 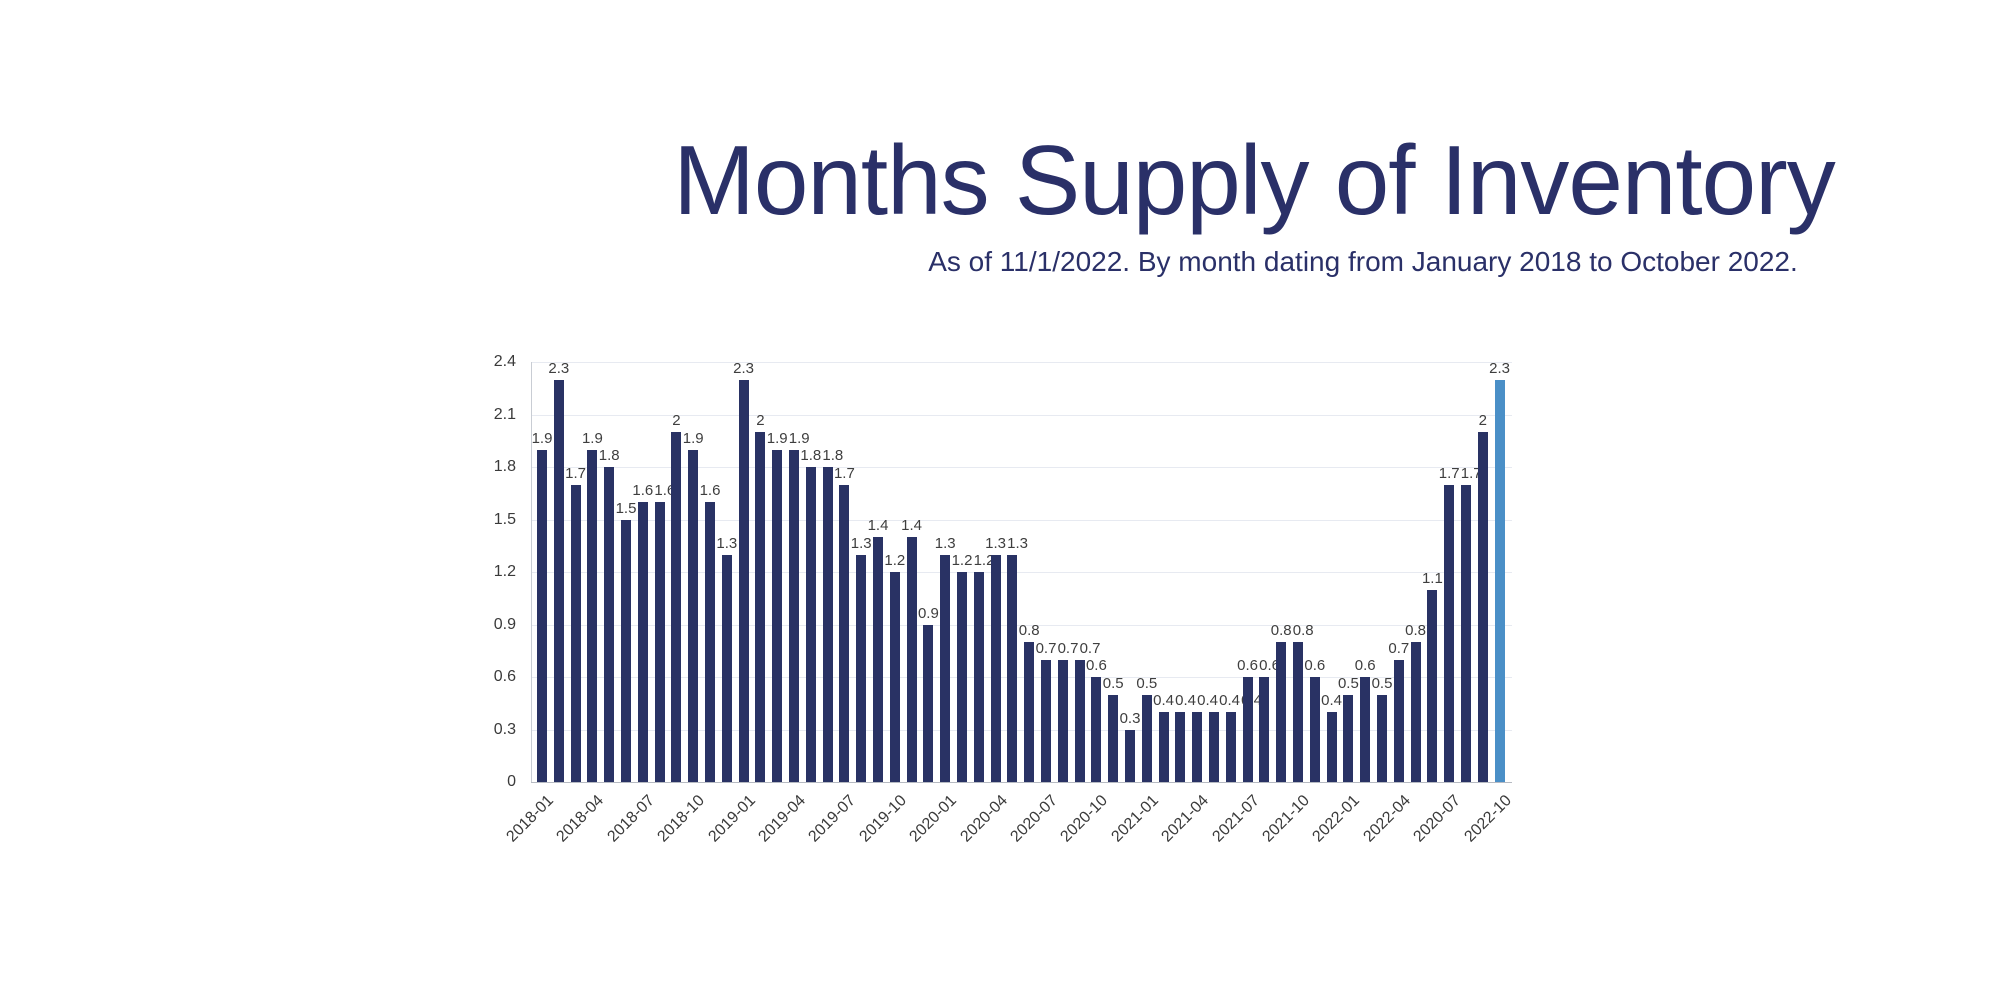 I want to click on y-axis-label: 1.5, so click(x=504, y=519).